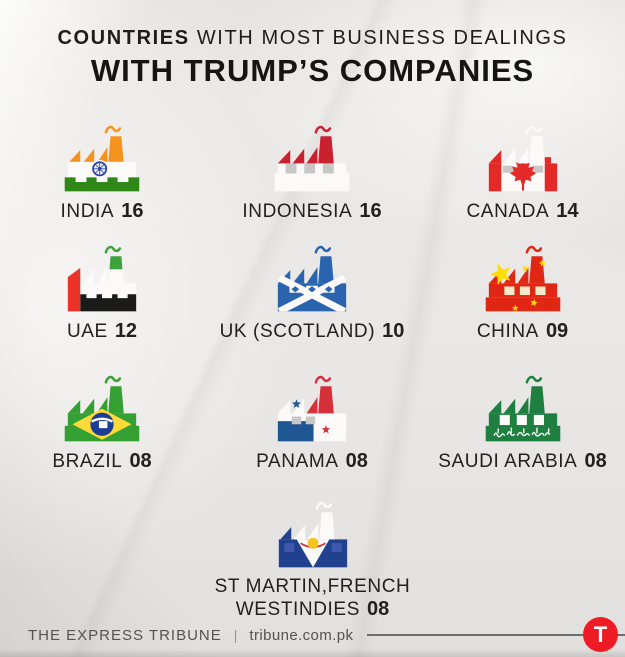 The width and height of the screenshot is (625, 657). I want to click on red-band, so click(74, 289).